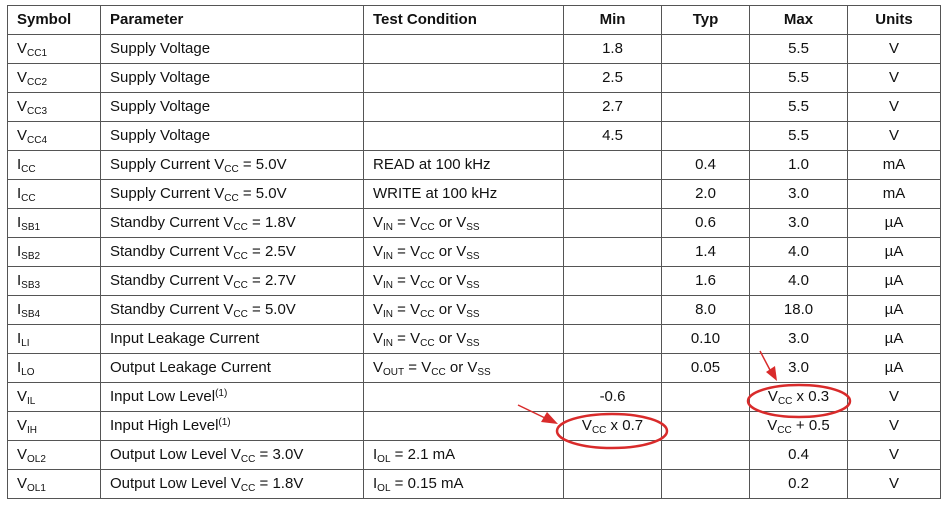 This screenshot has height=508, width=945. Describe the element at coordinates (705, 310) in the screenshot. I see `cell-typ: 8.0` at that location.